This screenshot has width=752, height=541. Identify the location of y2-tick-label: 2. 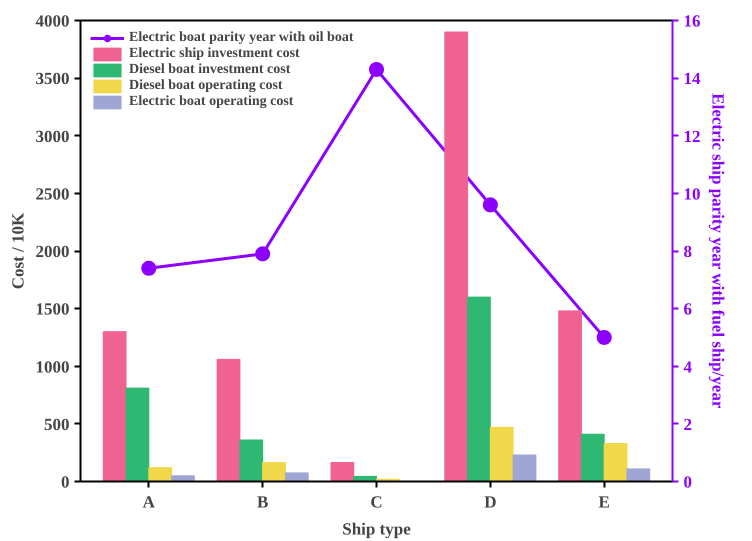
(688, 424).